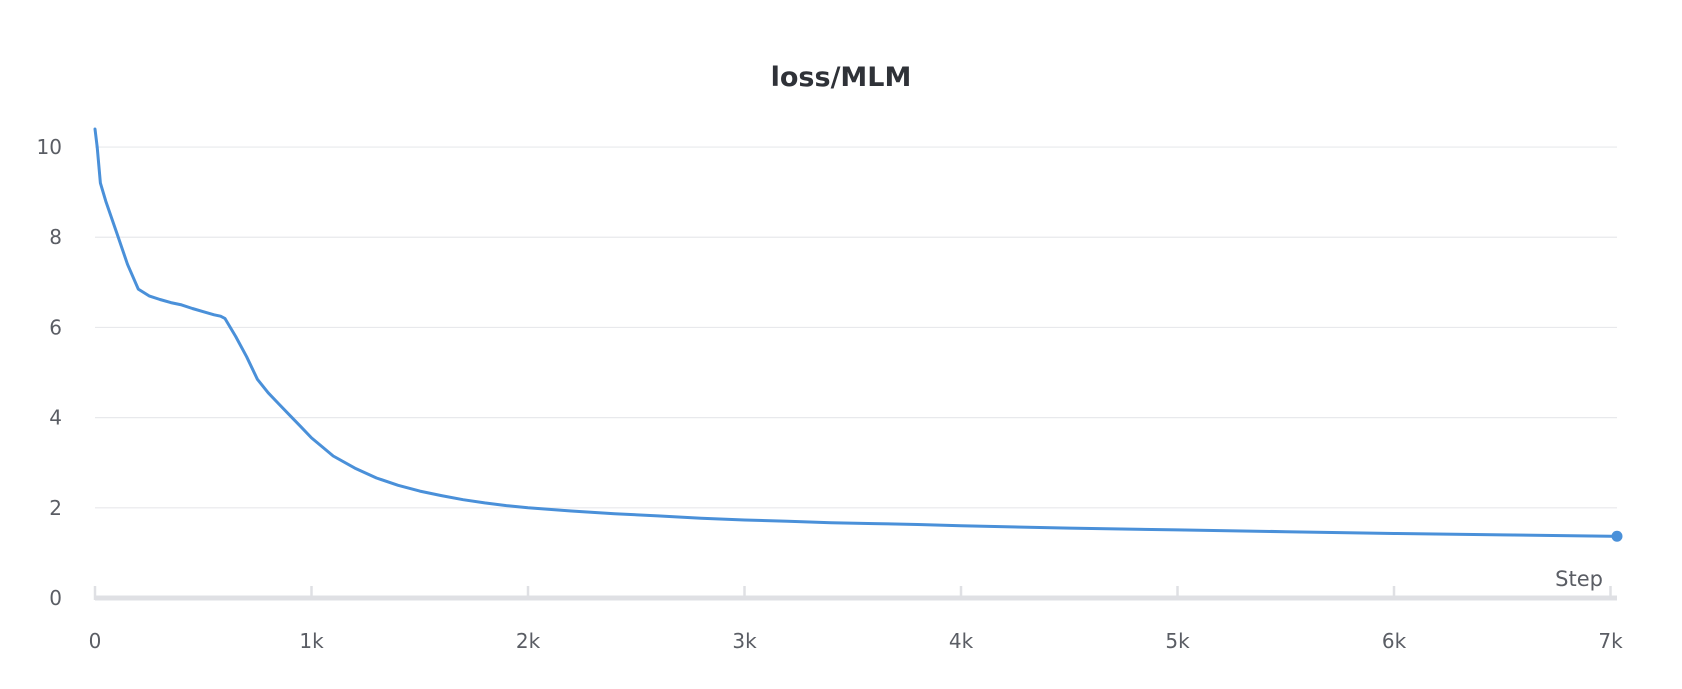  Describe the element at coordinates (1579, 579) in the screenshot. I see `x-axis-label: Step` at that location.